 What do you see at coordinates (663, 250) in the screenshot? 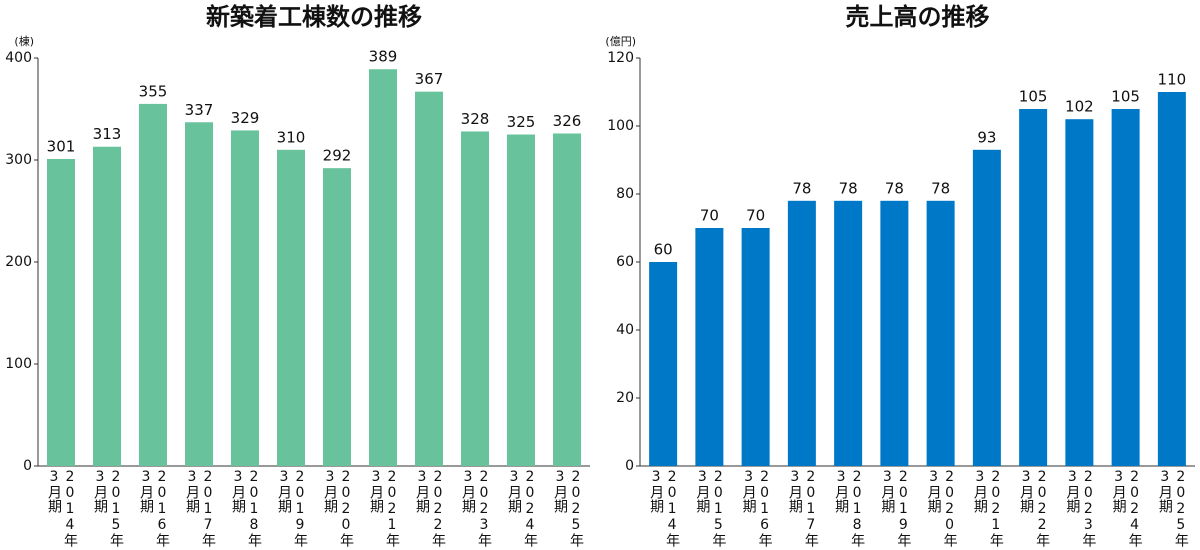
I see `data-label: 60` at bounding box center [663, 250].